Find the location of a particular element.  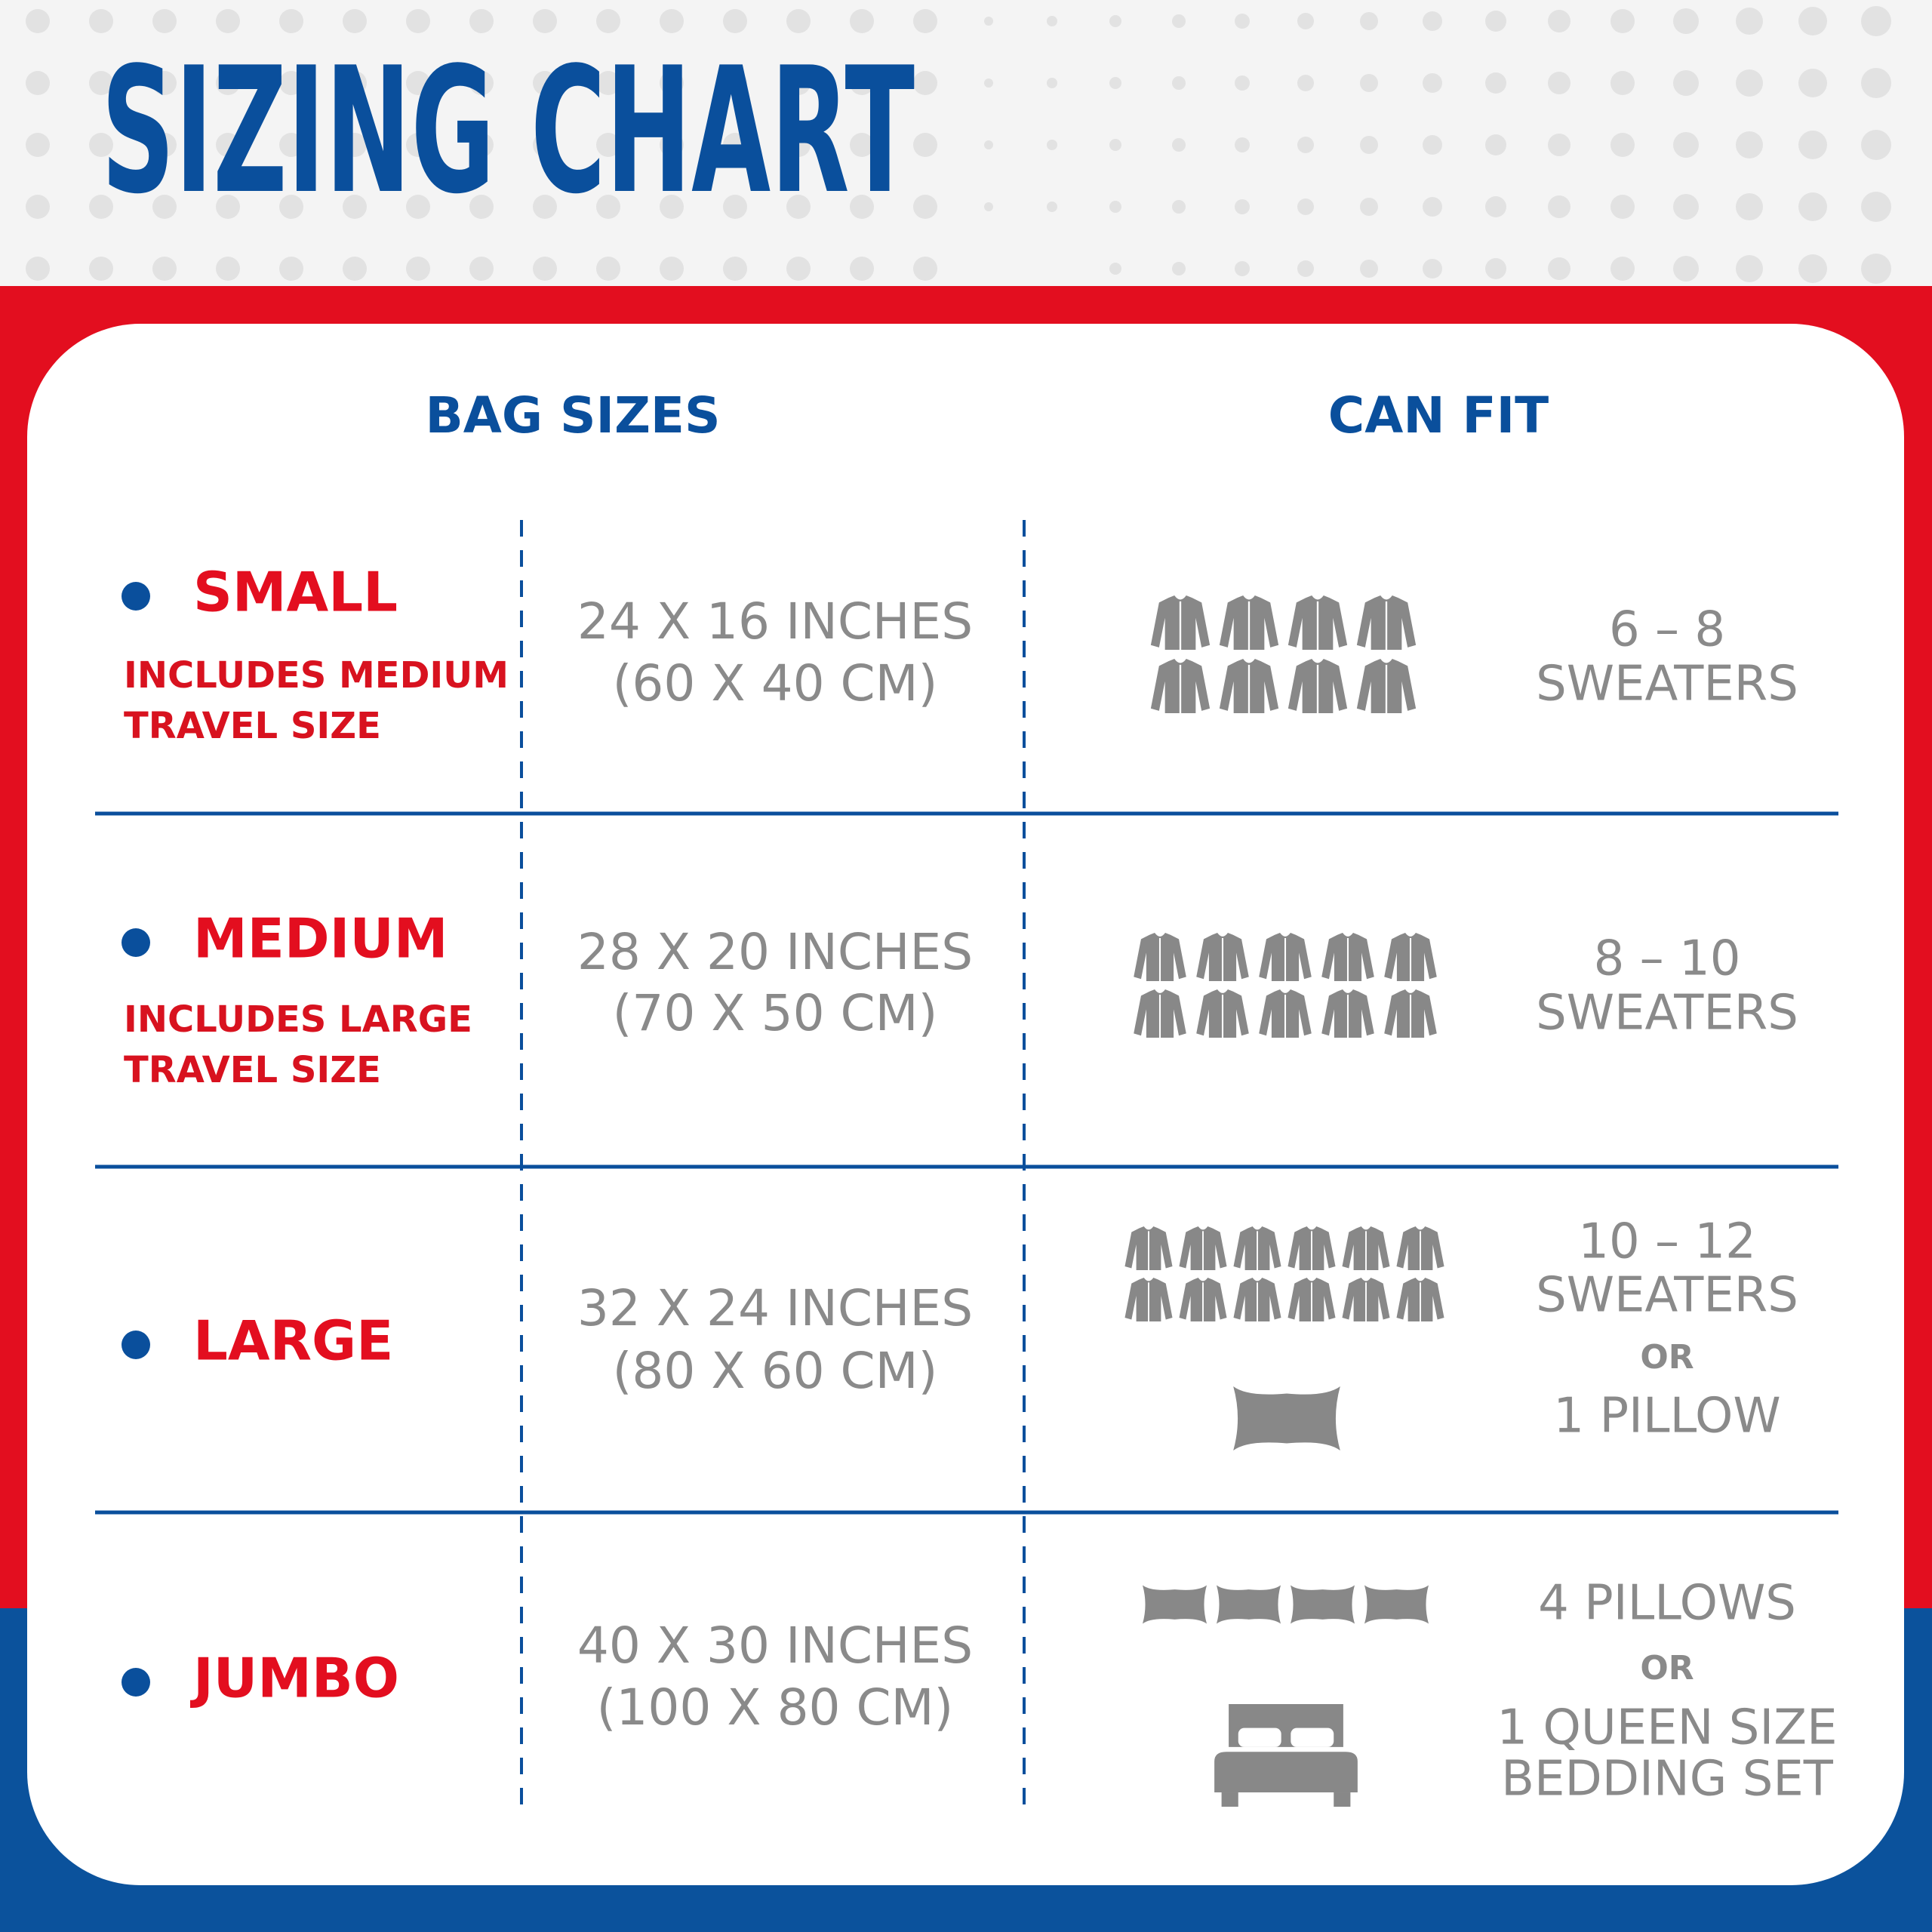

bullet is located at coordinates (136, 942).